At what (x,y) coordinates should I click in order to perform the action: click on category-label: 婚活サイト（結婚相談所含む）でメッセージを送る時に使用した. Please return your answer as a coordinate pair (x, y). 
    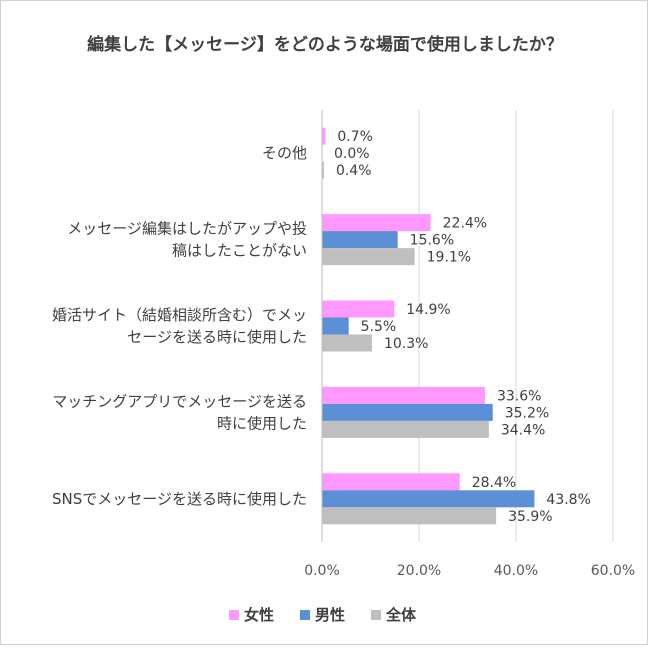
    Looking at the image, I should click on (179, 326).